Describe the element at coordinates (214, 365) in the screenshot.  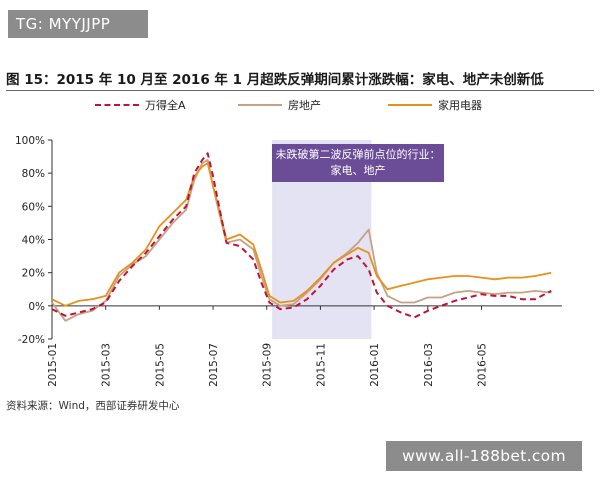
I see `x-tick-label: 2015-07` at that location.